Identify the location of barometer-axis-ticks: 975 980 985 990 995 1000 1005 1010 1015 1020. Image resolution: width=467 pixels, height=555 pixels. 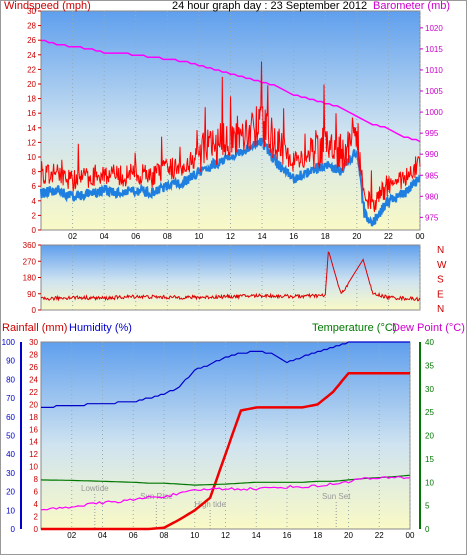
(431, 123).